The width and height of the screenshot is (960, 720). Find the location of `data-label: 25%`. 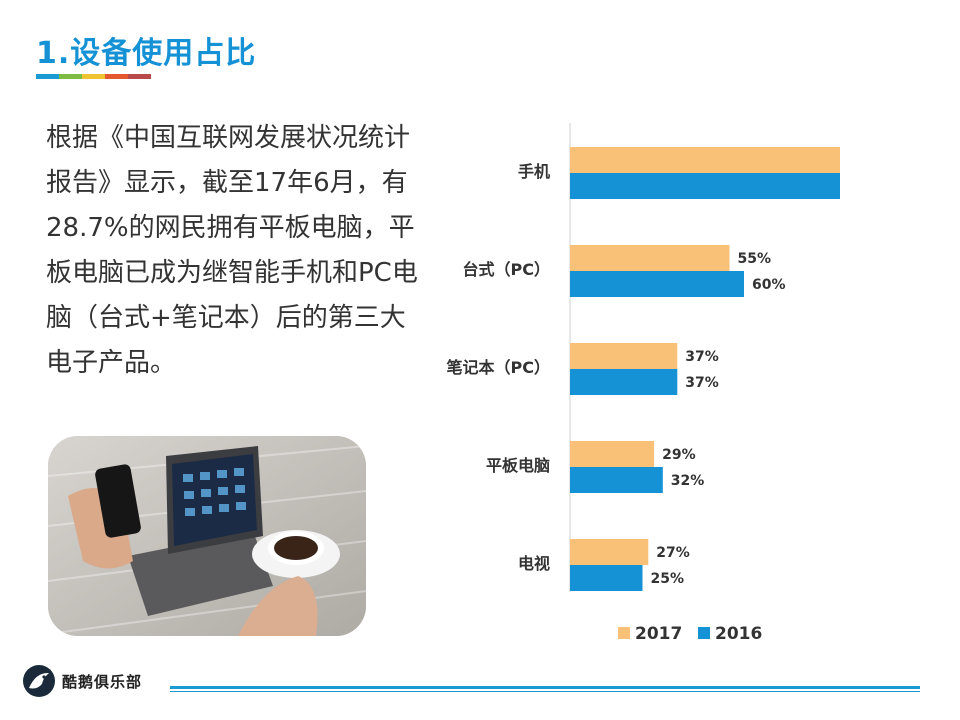

data-label: 25% is located at coordinates (668, 579).